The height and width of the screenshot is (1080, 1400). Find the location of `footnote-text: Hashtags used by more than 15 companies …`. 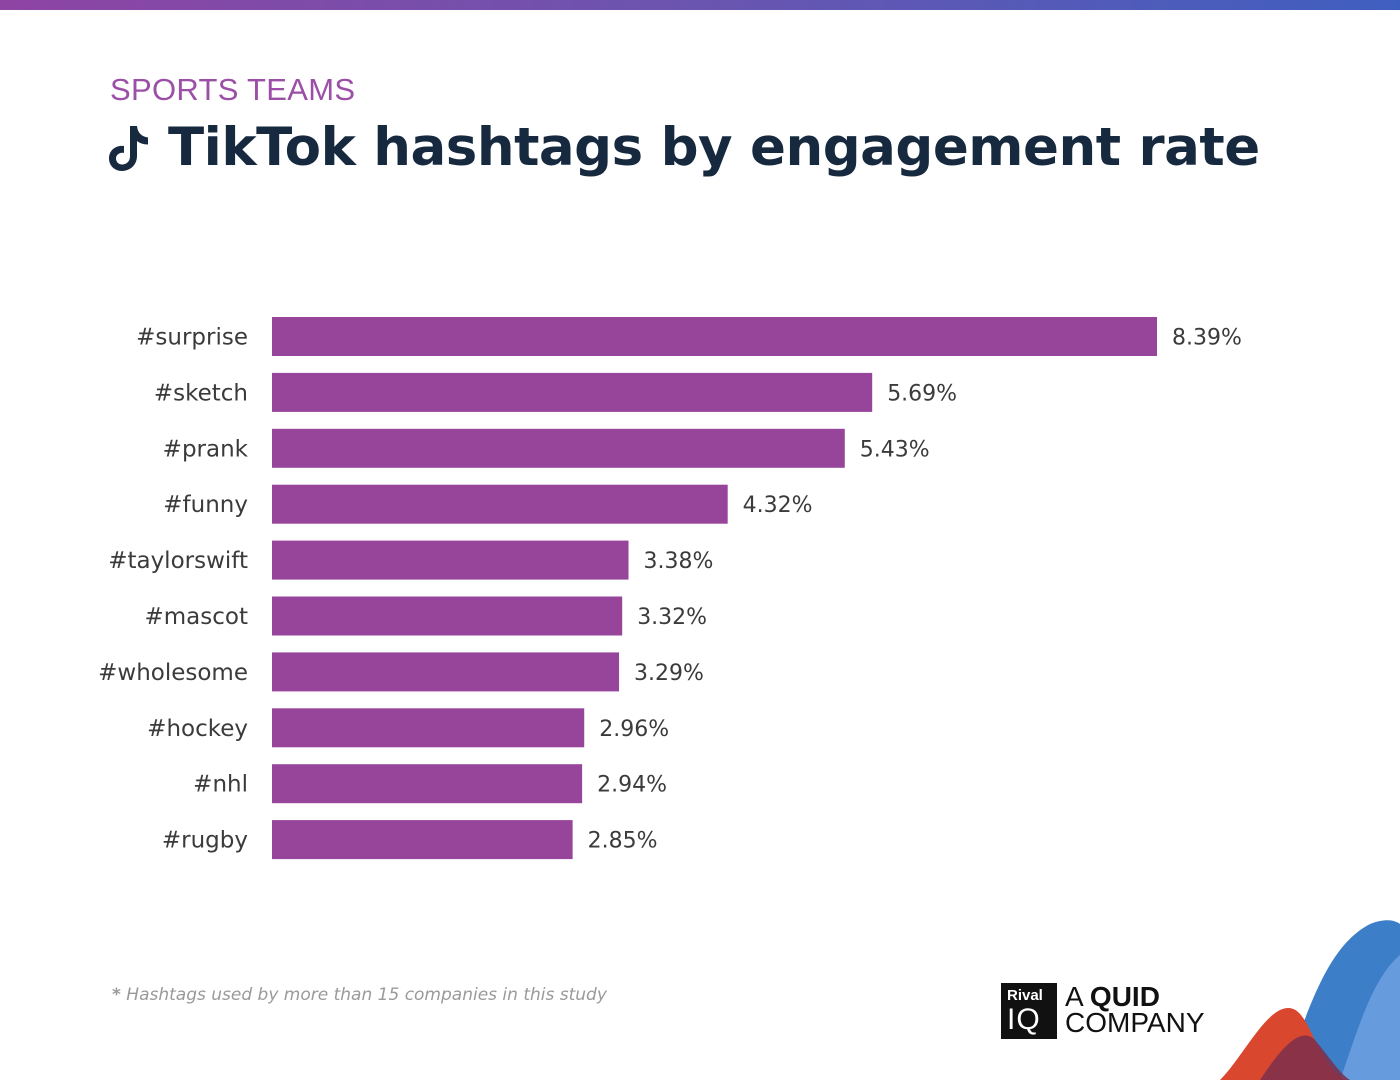

footnote-text: Hashtags used by more than 15 companies … is located at coordinates (366, 995).